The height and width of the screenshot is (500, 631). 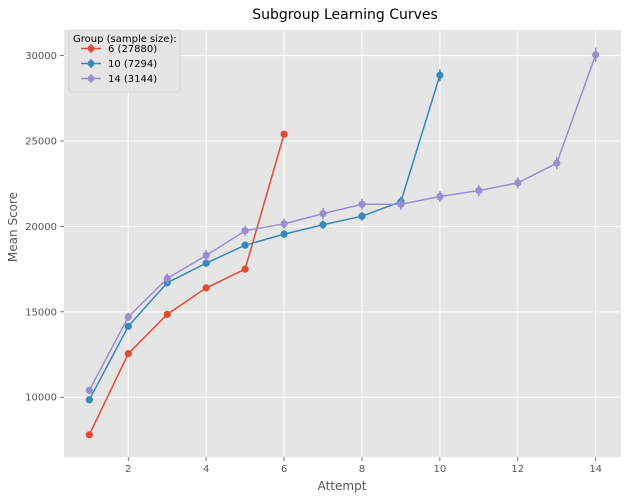 I want to click on x-axis-title: Attempt, so click(x=342, y=486).